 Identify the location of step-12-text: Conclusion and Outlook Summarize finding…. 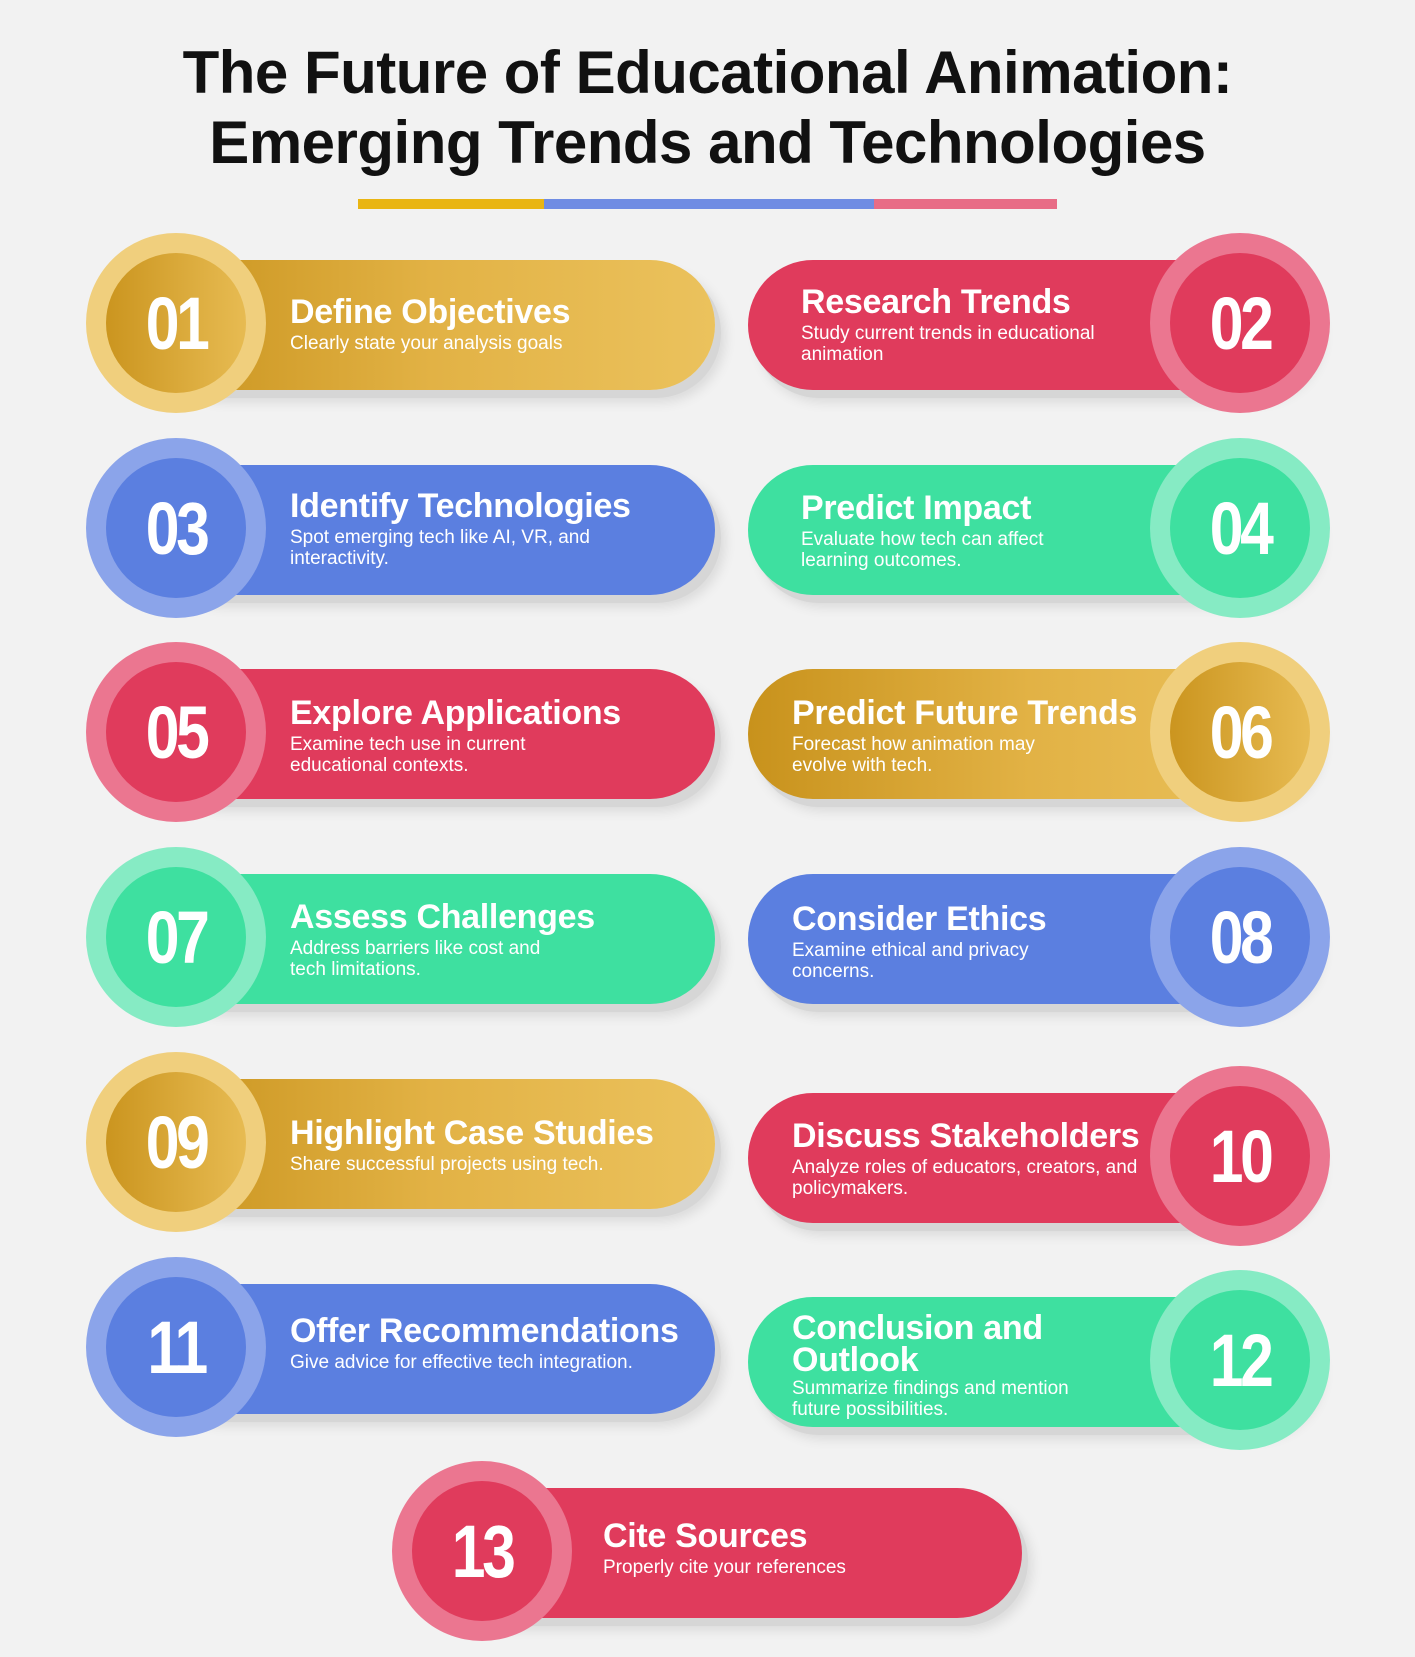
(937, 1364).